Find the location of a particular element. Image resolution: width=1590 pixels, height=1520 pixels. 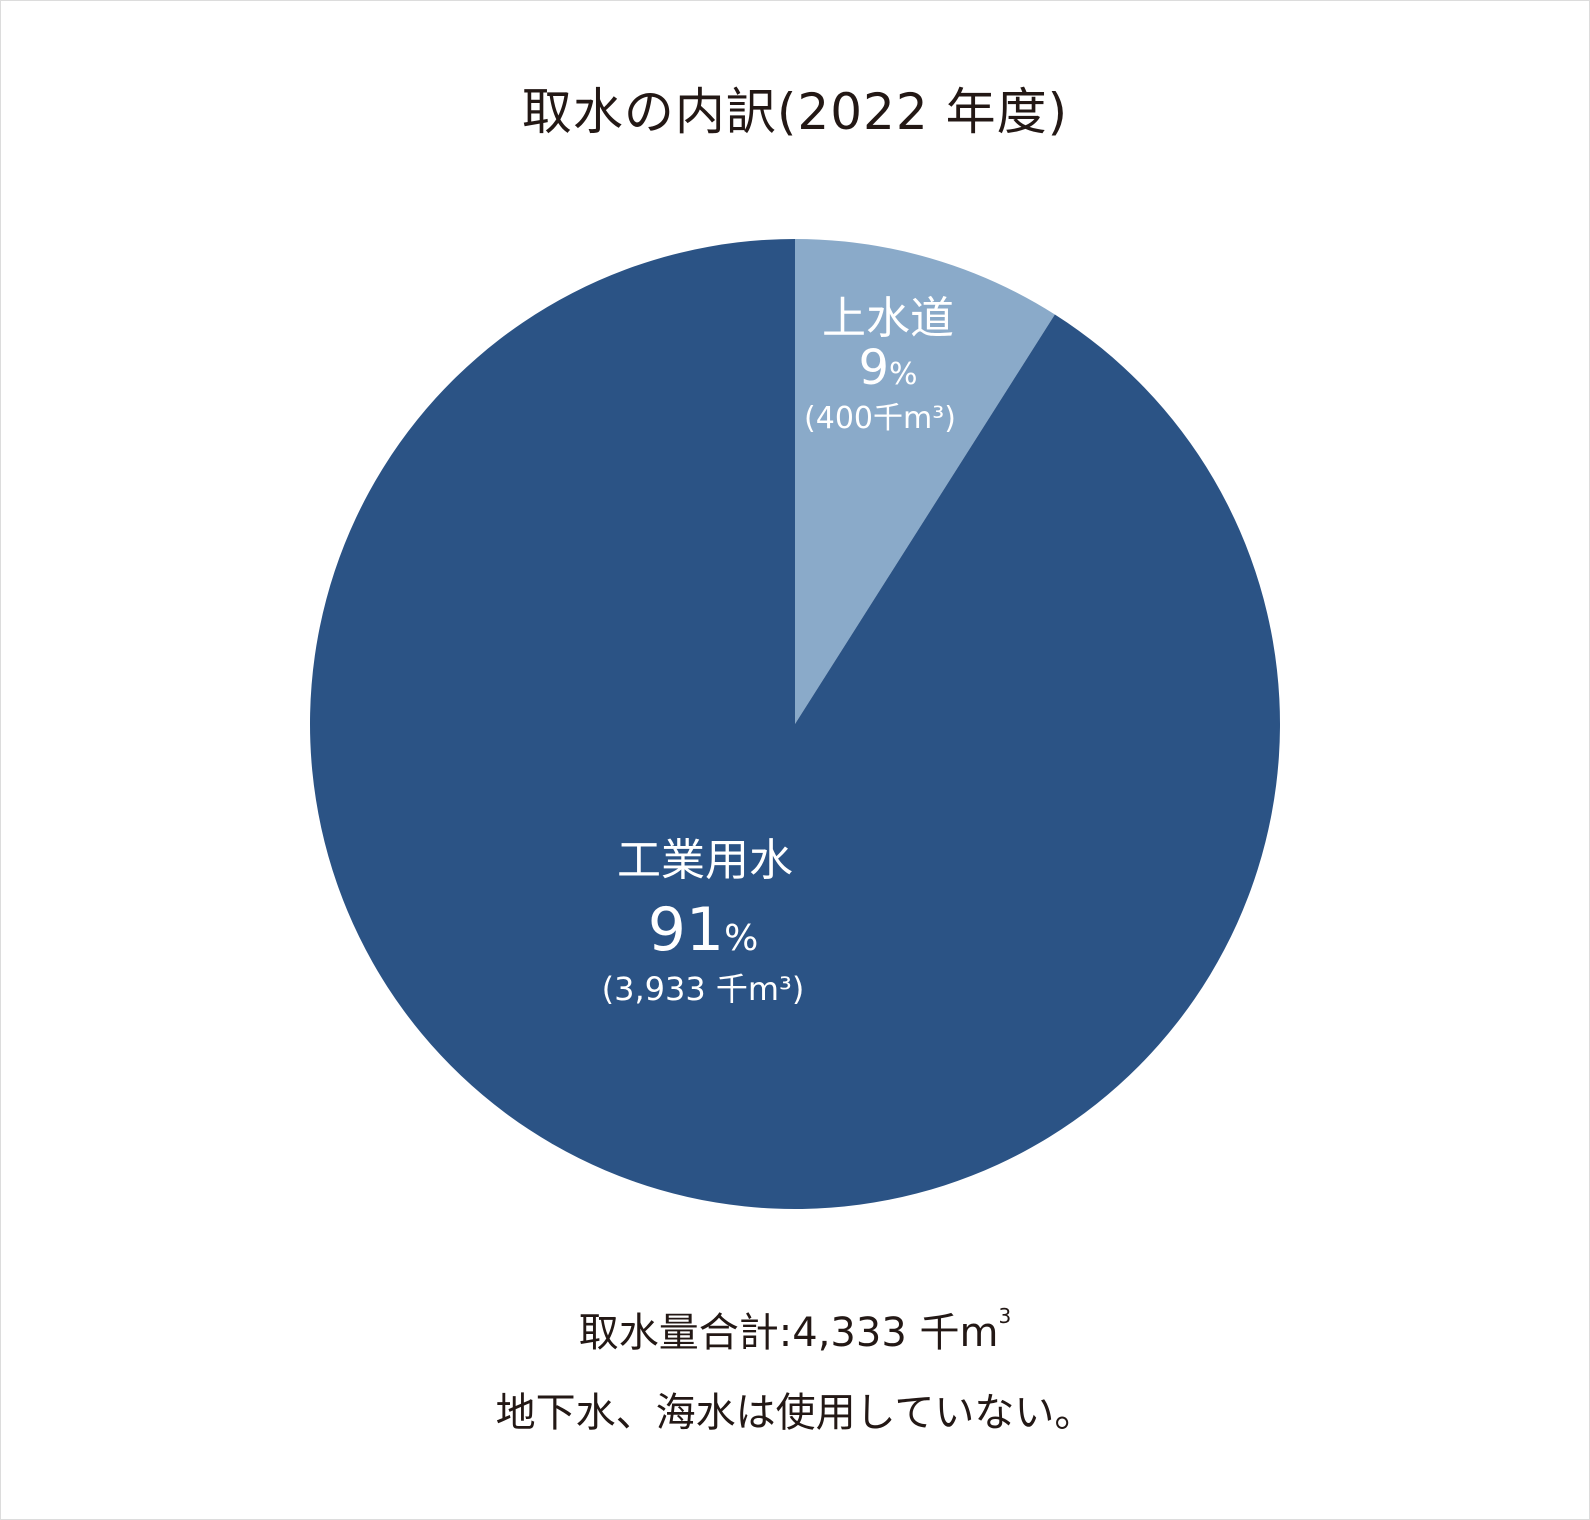

slice-amount-label: (400千m³) is located at coordinates (880, 418).